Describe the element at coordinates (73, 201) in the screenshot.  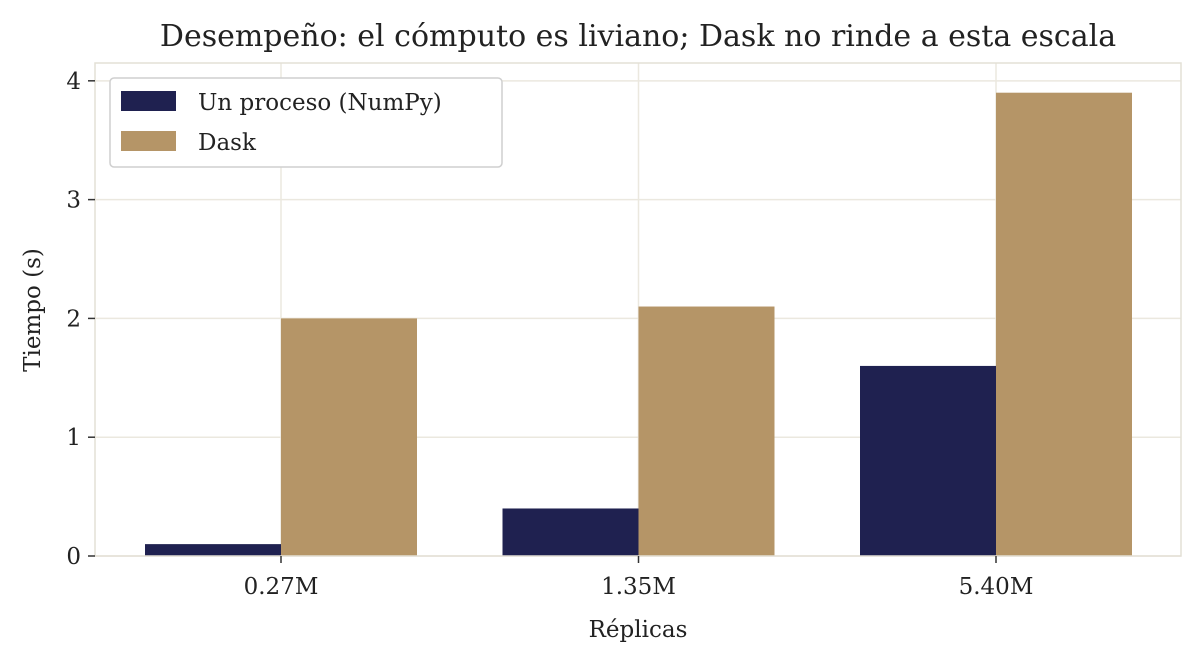
I see `y-tick-label: 3` at that location.